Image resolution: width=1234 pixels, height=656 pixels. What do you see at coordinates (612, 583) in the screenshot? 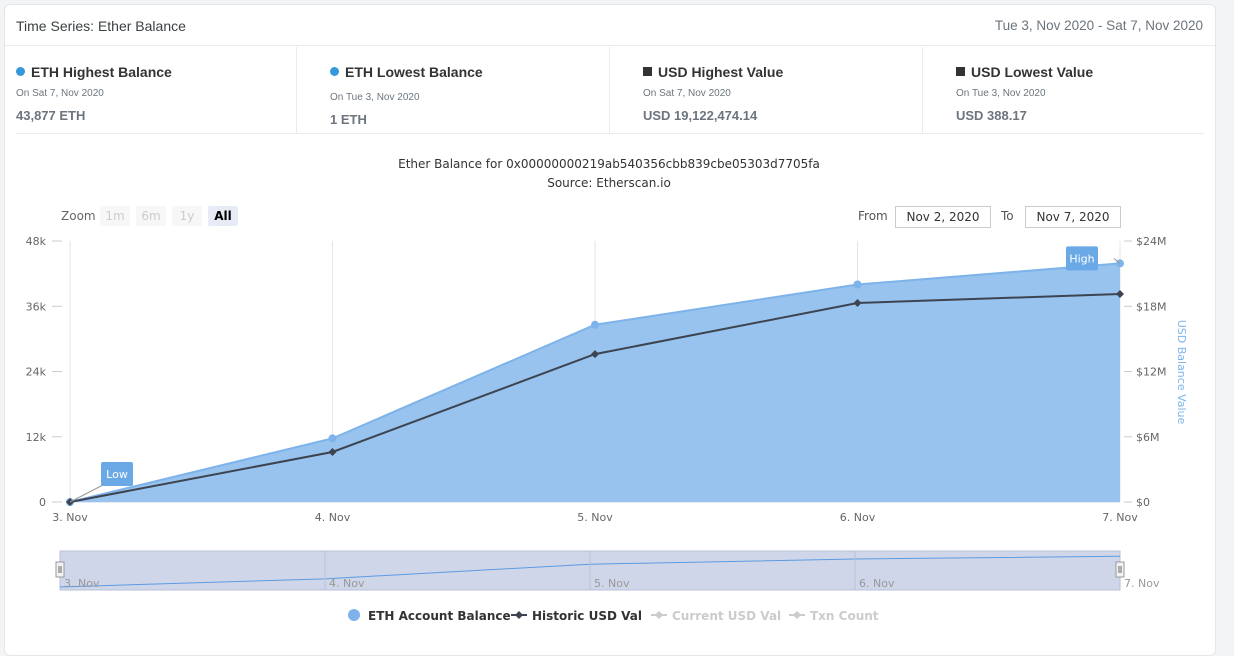
I see `navigator-tick-label: 5. Nov` at bounding box center [612, 583].